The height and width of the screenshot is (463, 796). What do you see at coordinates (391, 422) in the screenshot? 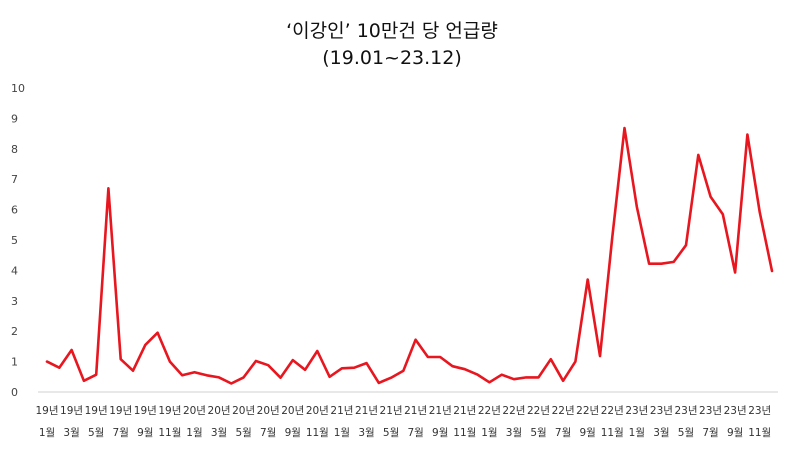
I see `x-tick-label: 21년 5월` at bounding box center [391, 422].